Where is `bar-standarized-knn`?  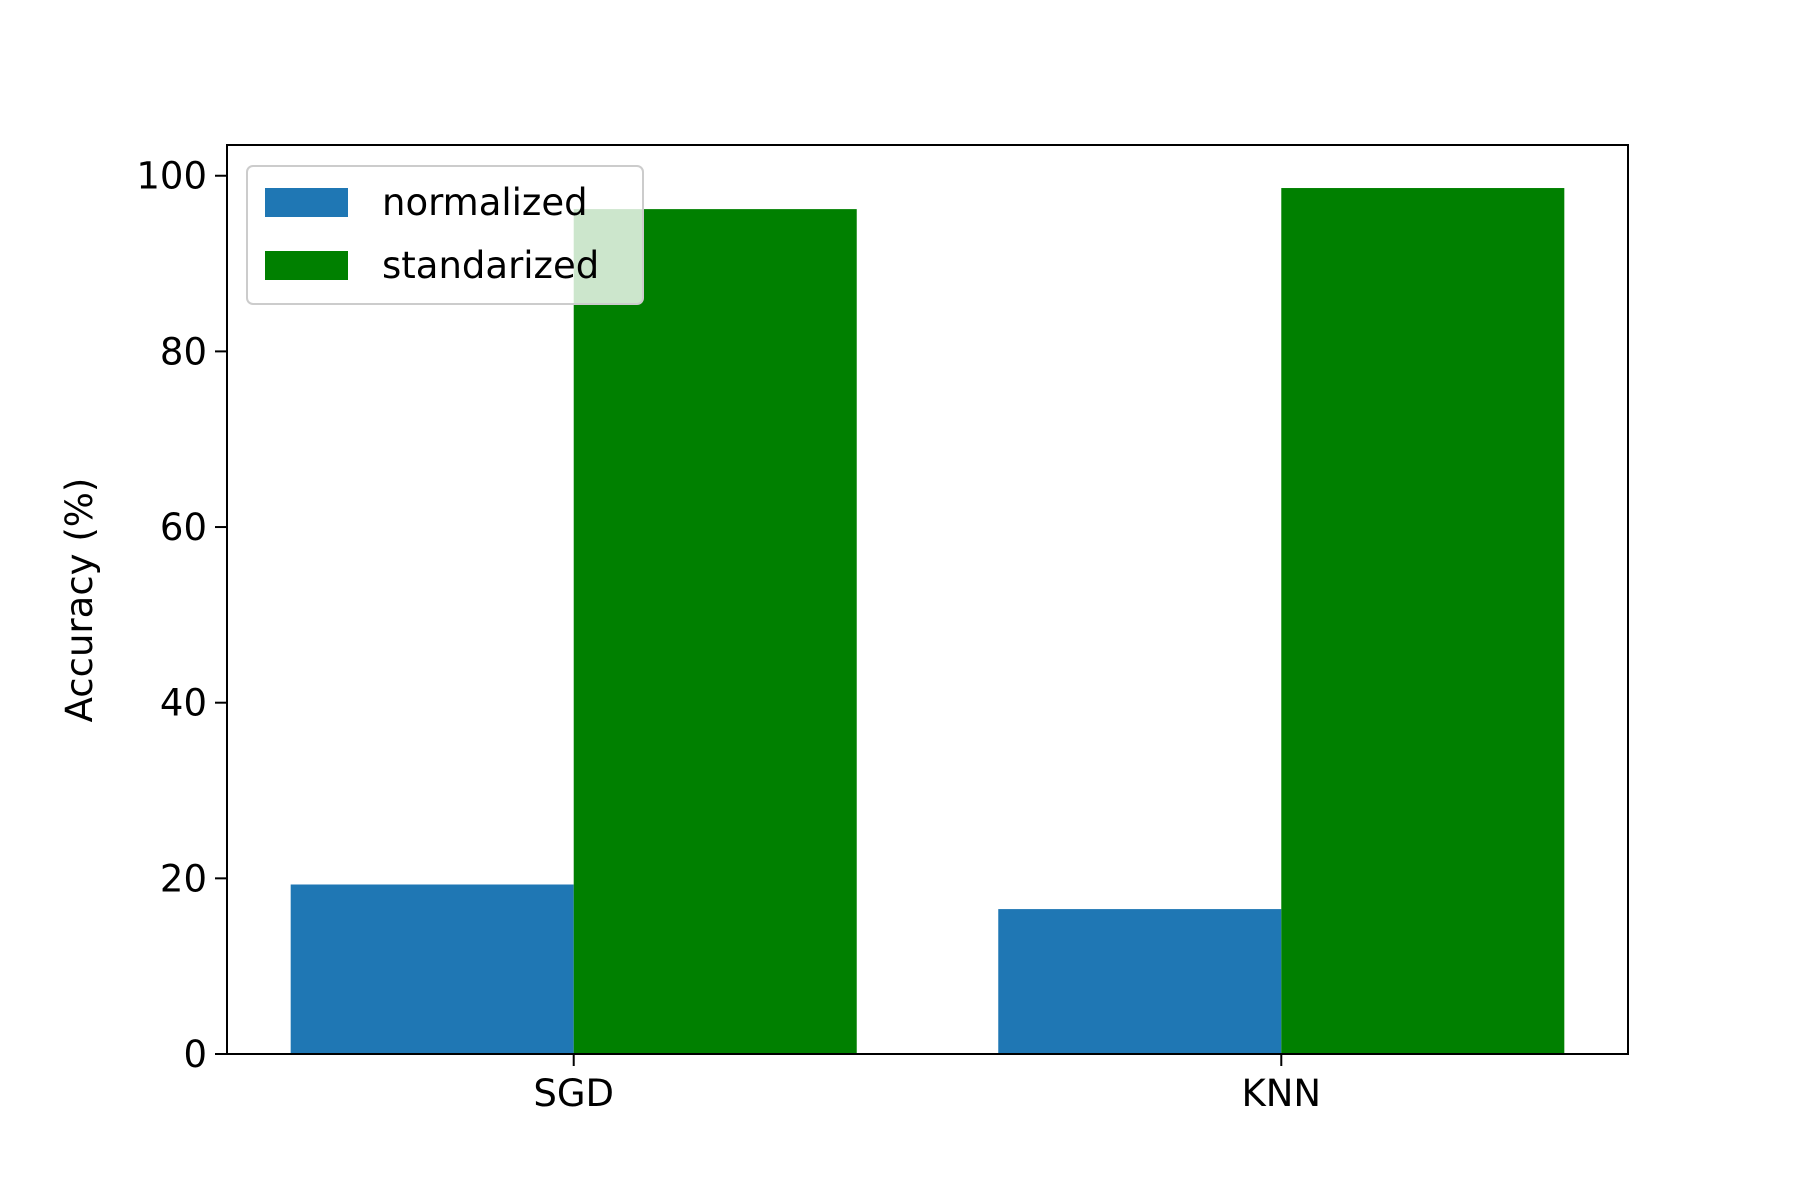
bar-standarized-knn is located at coordinates (1423, 621).